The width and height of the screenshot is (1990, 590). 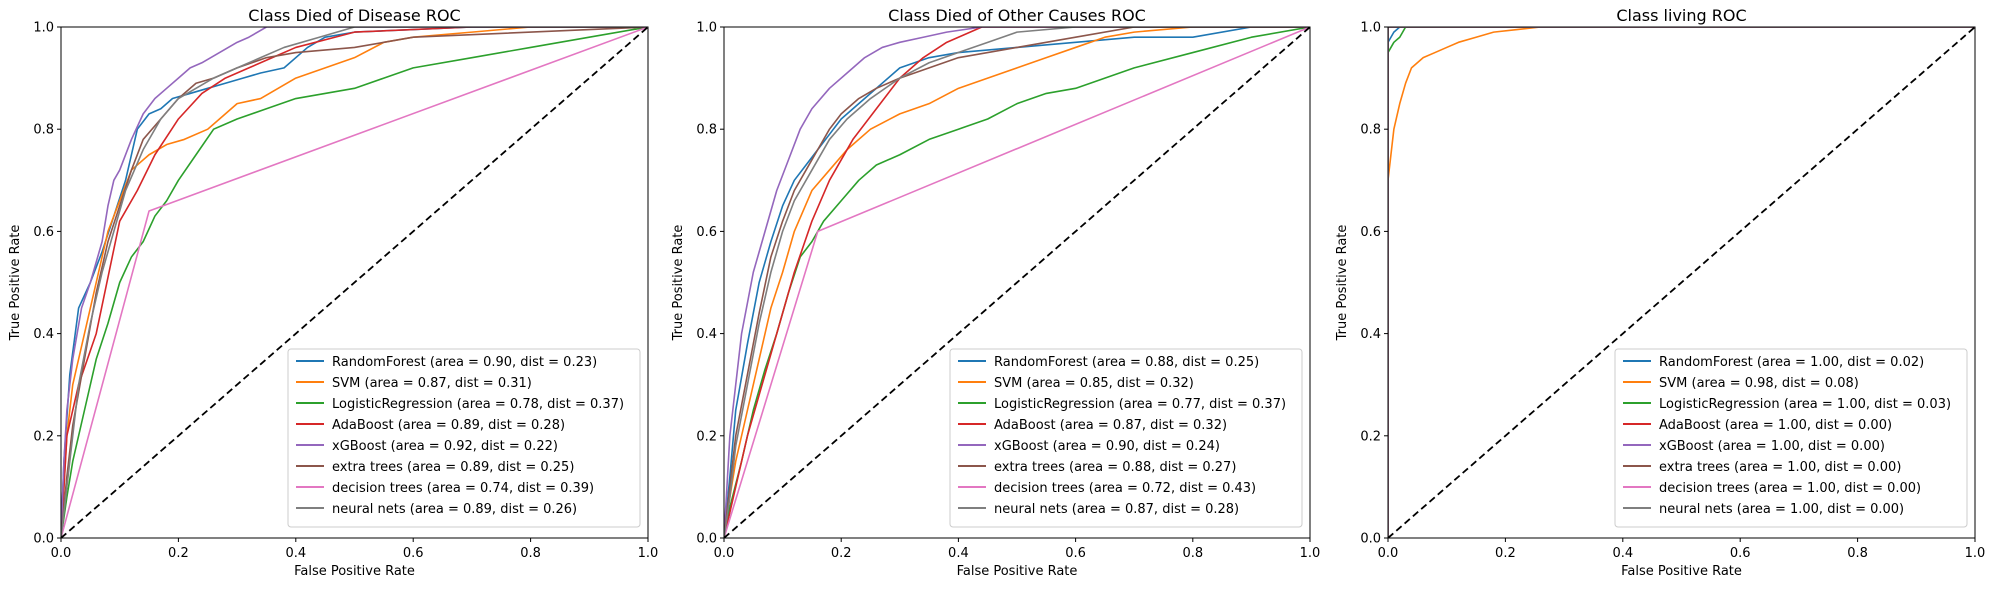 What do you see at coordinates (1681, 15) in the screenshot?
I see `chart-title: Class living ROC` at bounding box center [1681, 15].